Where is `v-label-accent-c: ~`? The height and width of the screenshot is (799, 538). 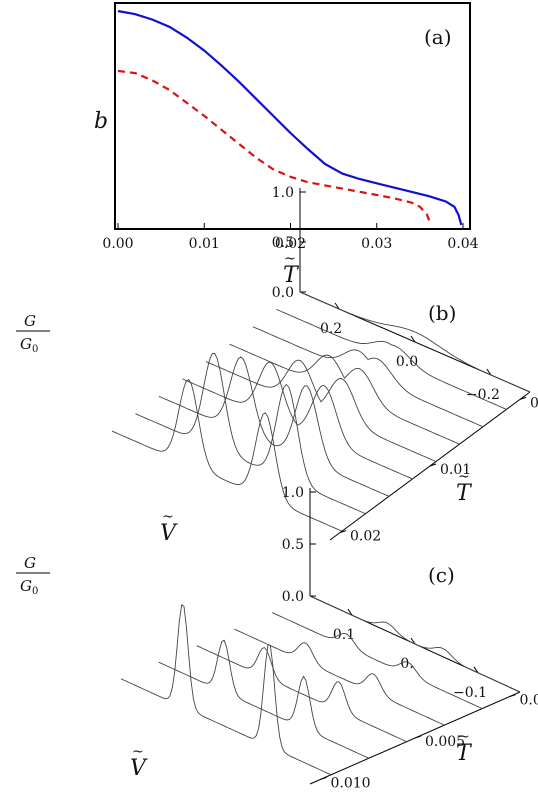 v-label-accent-c: ~ is located at coordinates (138, 752).